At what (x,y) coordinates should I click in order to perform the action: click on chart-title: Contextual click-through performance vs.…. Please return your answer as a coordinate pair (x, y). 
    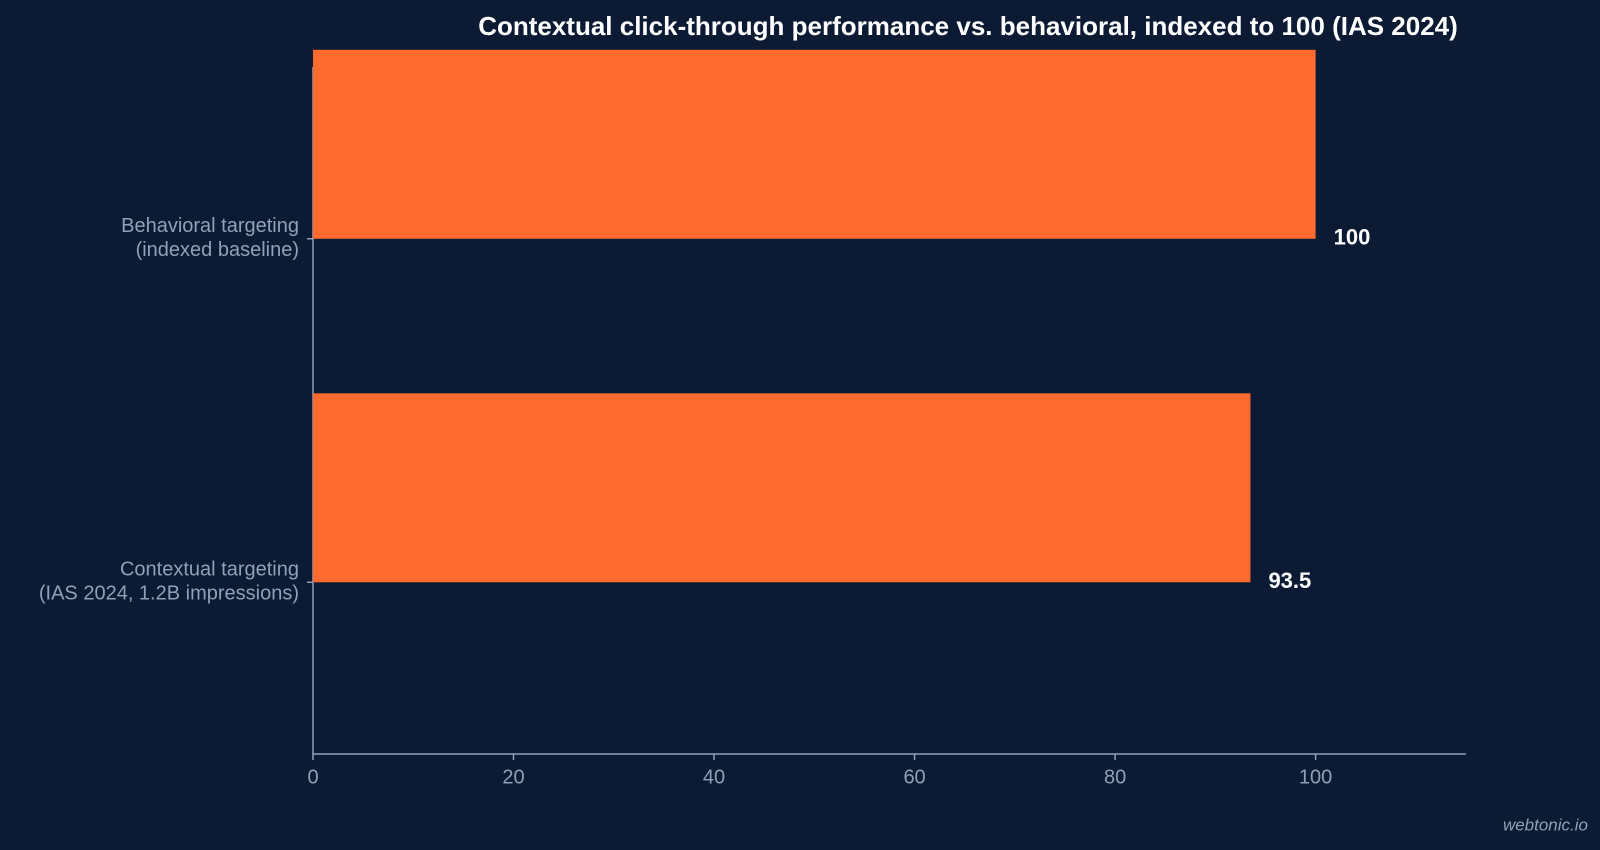
    Looking at the image, I should click on (968, 26).